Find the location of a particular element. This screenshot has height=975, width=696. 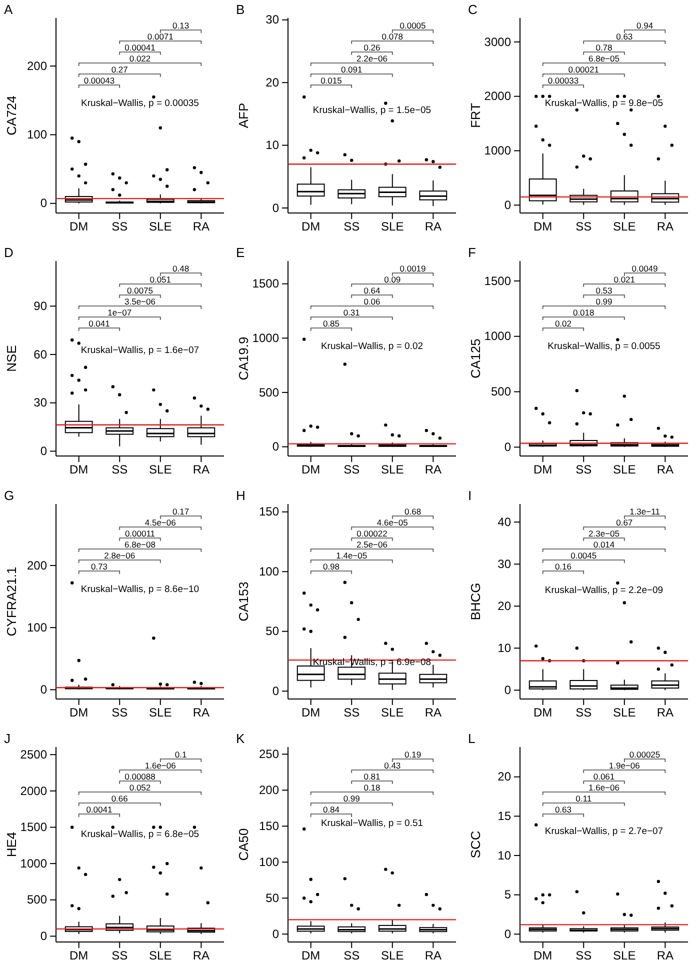

annotation: 0.00088 is located at coordinates (140, 777).